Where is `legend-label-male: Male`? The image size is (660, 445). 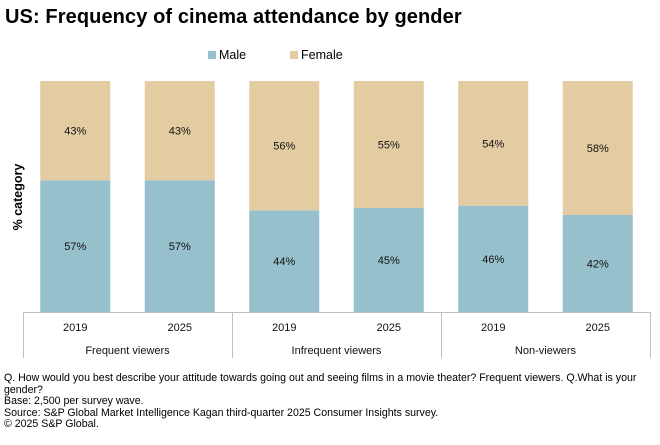
legend-label-male: Male is located at coordinates (233, 55).